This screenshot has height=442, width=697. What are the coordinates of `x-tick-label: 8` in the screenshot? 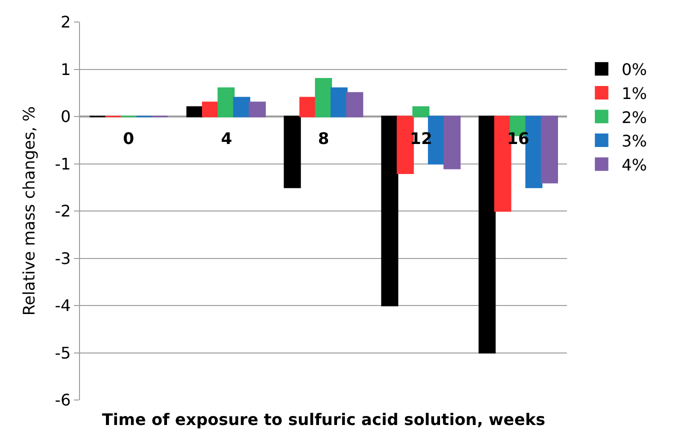 It's located at (324, 138).